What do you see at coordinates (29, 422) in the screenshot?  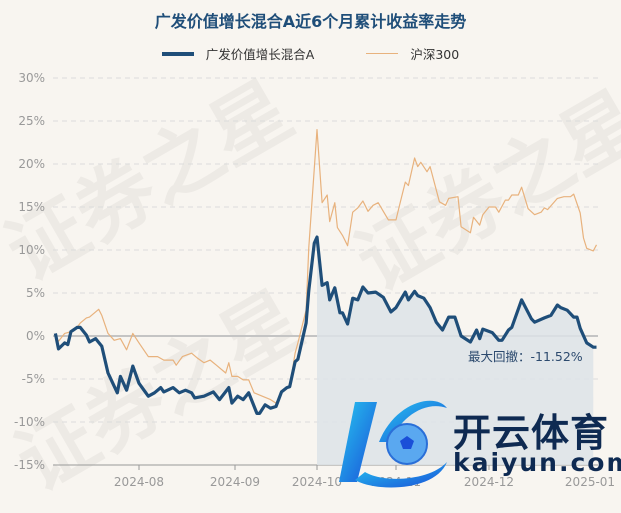 I see `y-tick-label: -10%` at bounding box center [29, 422].